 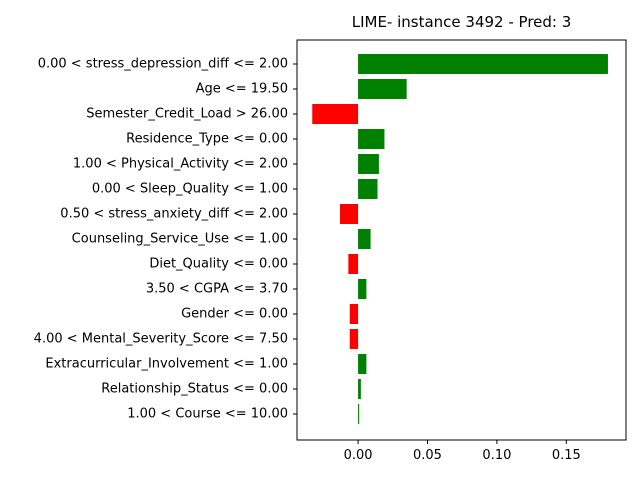 I want to click on x-tick-label: 0.05, so click(x=427, y=455).